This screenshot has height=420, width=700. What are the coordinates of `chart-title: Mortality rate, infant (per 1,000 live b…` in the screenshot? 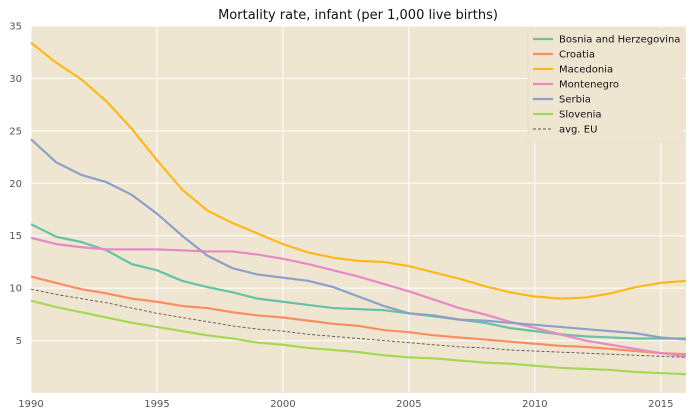 It's located at (358, 15).